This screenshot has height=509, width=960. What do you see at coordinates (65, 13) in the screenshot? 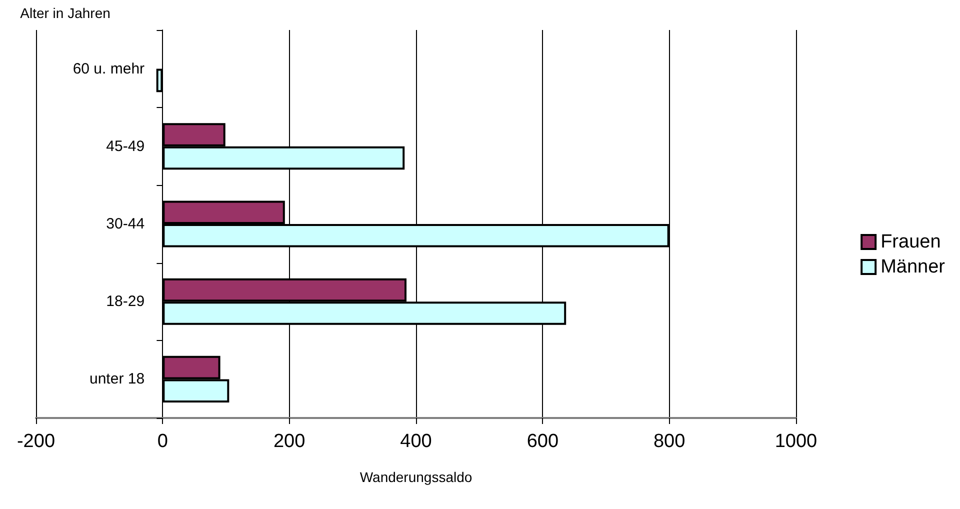
I see `y-axis-title: Alter in Jahren` at bounding box center [65, 13].